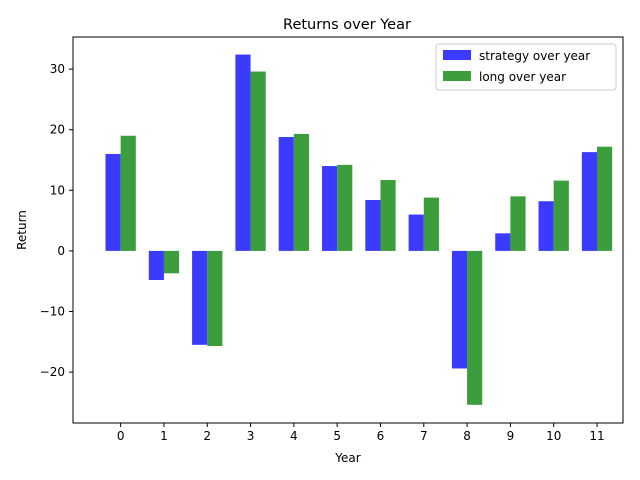 This screenshot has width=640, height=480. What do you see at coordinates (57, 190) in the screenshot?
I see `y-tick-label: 10` at bounding box center [57, 190].